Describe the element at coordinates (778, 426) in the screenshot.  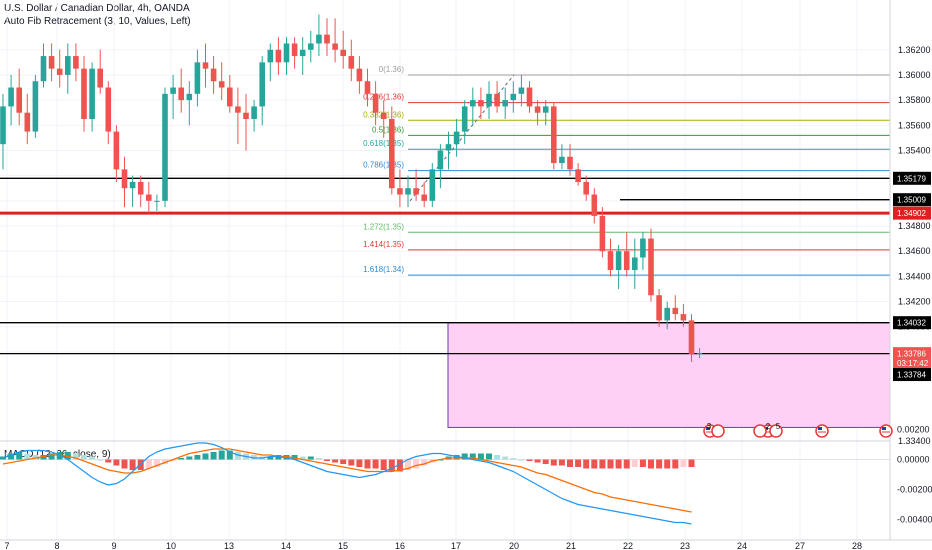
I see `event-count-label: 5` at that location.